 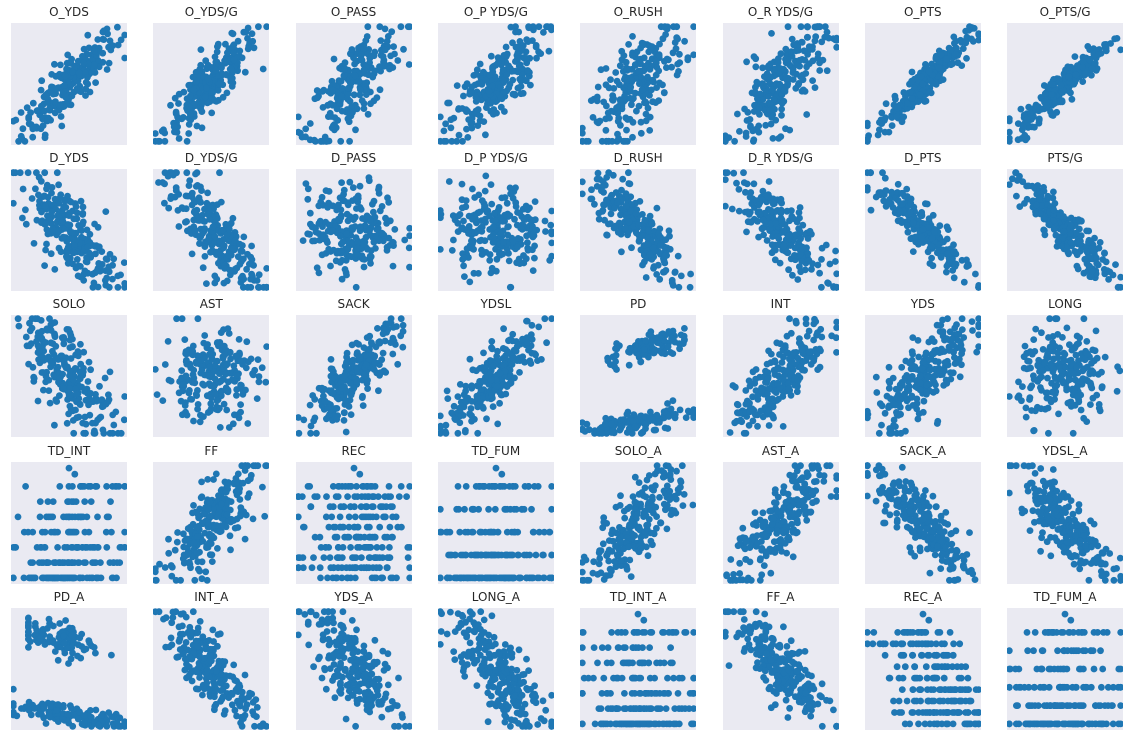 What do you see at coordinates (638, 12) in the screenshot?
I see `panel-title: O_RUSH` at bounding box center [638, 12].